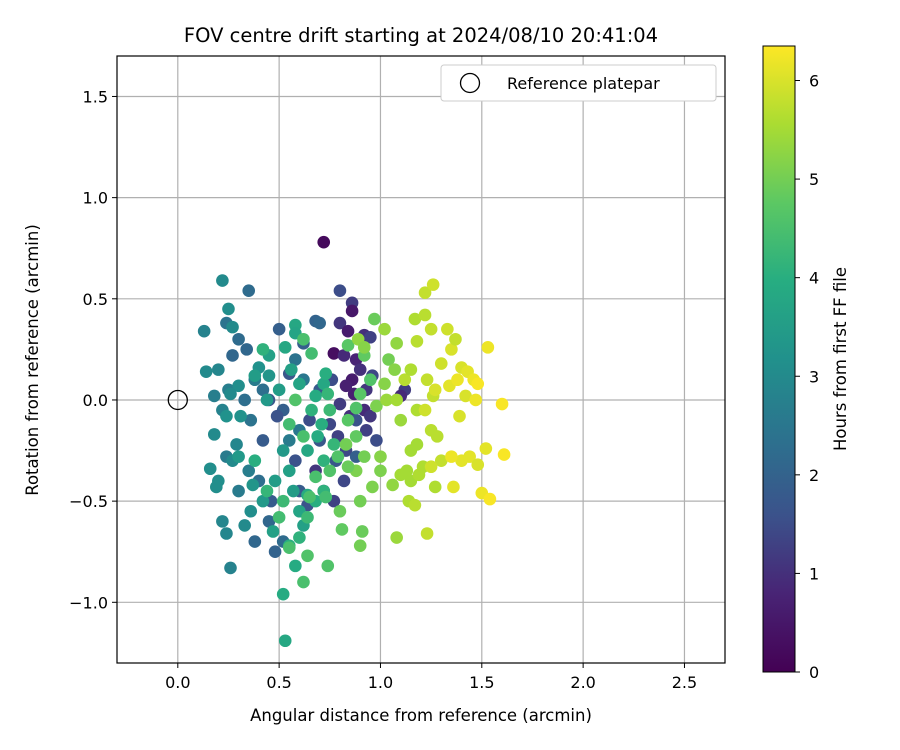 The width and height of the screenshot is (900, 750). I want to click on x-tick-label: 0.5, so click(278, 682).